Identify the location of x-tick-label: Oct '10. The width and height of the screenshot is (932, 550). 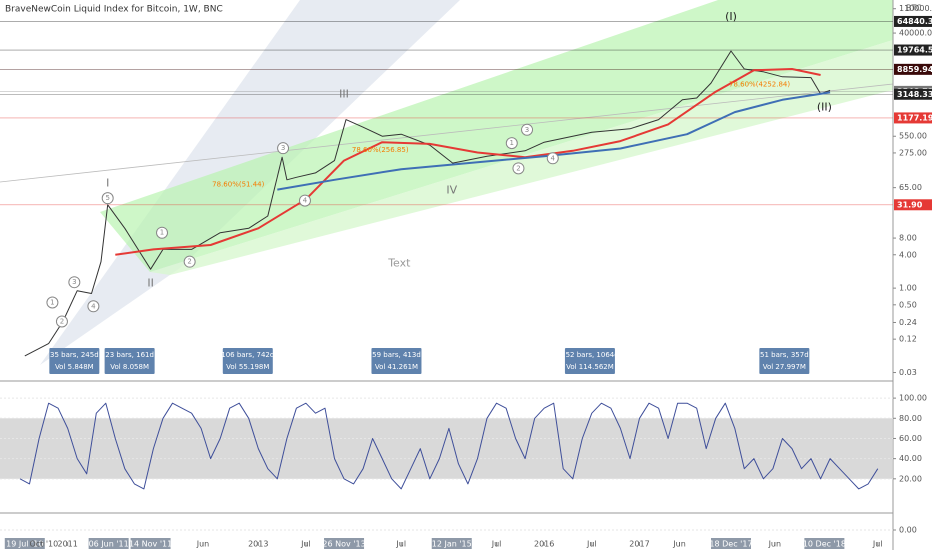
(43, 544).